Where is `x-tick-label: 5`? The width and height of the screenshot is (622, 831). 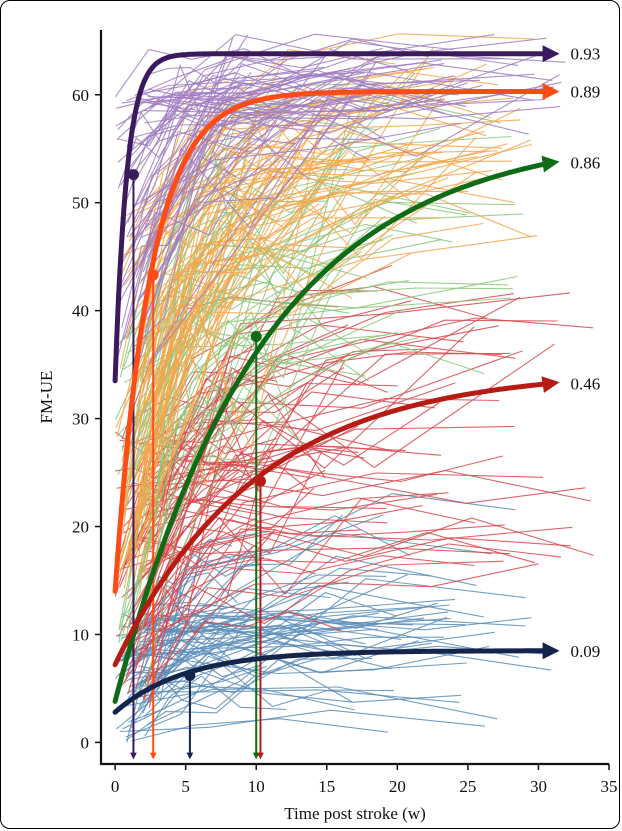
x-tick-label: 5 is located at coordinates (185, 786).